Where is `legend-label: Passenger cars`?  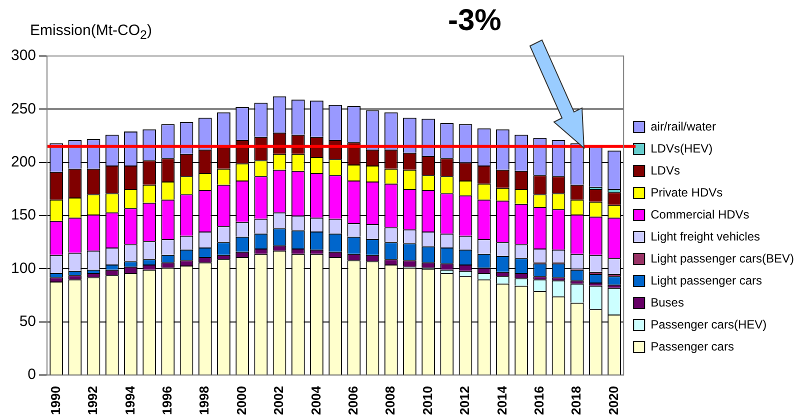
legend-label: Passenger cars is located at coordinates (692, 346).